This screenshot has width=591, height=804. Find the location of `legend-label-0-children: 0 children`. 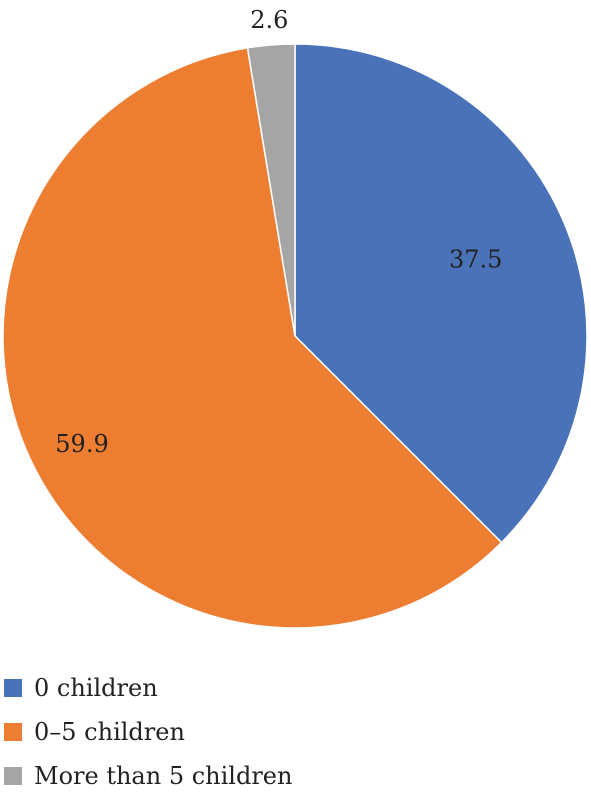

legend-label-0-children: 0 children is located at coordinates (96, 688).